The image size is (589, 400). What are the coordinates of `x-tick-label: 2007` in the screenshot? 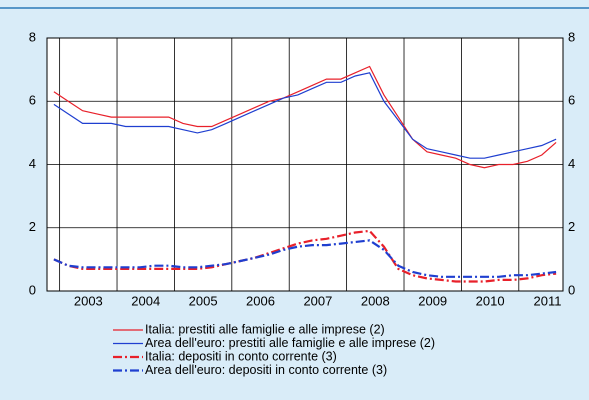 It's located at (317, 300).